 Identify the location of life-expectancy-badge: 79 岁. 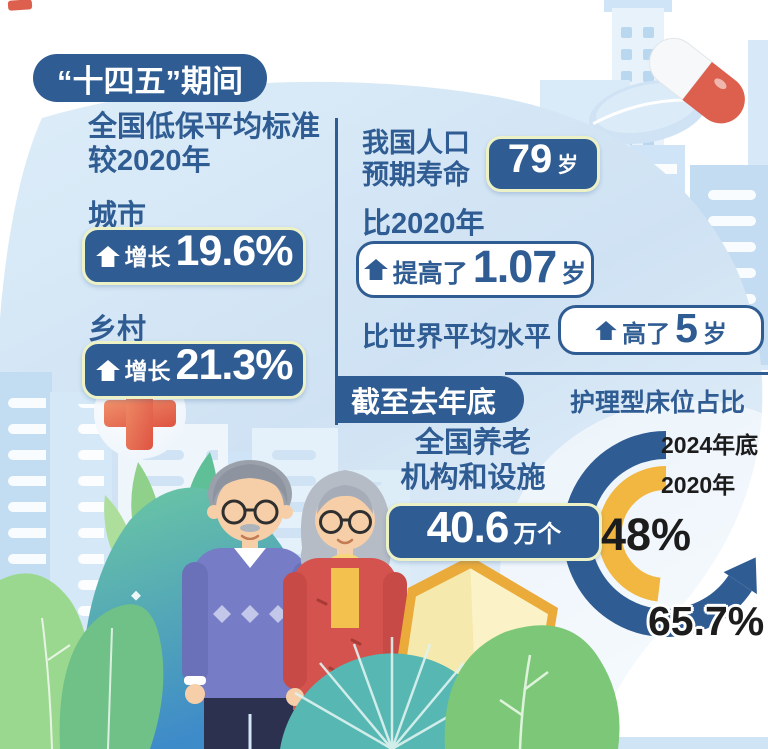
(543, 164).